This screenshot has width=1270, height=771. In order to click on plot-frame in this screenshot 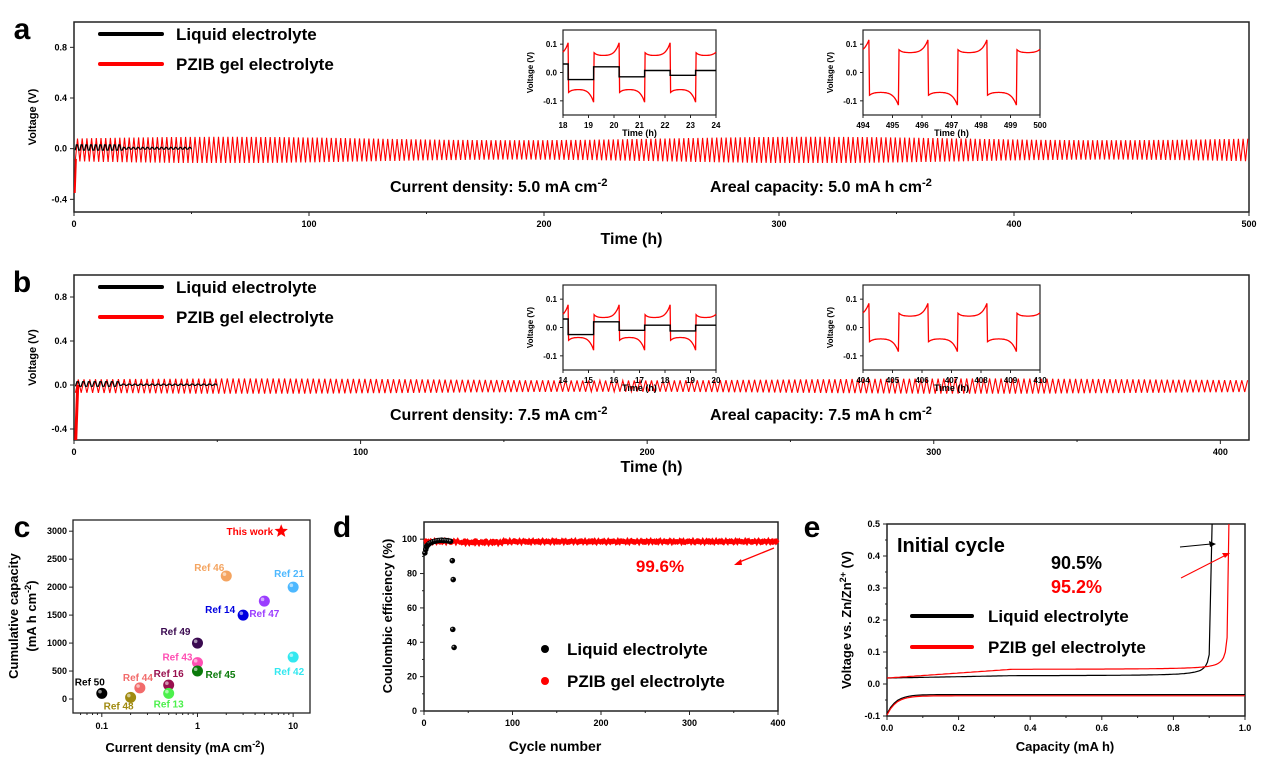, I will do `click(191, 616)`.